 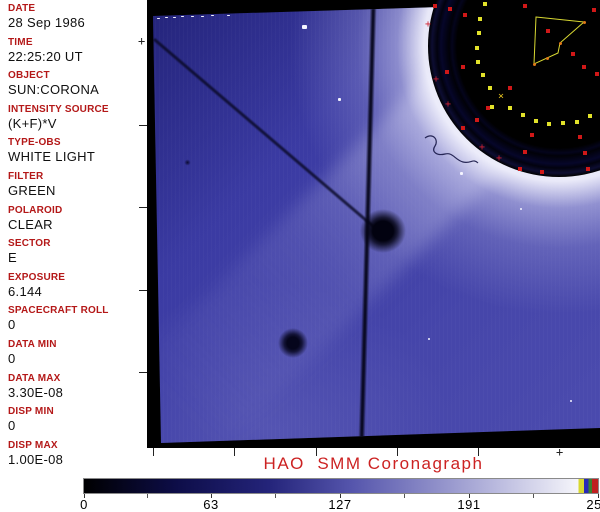 What do you see at coordinates (47, 22) in the screenshot?
I see `field-value: 28 Sep 1986` at bounding box center [47, 22].